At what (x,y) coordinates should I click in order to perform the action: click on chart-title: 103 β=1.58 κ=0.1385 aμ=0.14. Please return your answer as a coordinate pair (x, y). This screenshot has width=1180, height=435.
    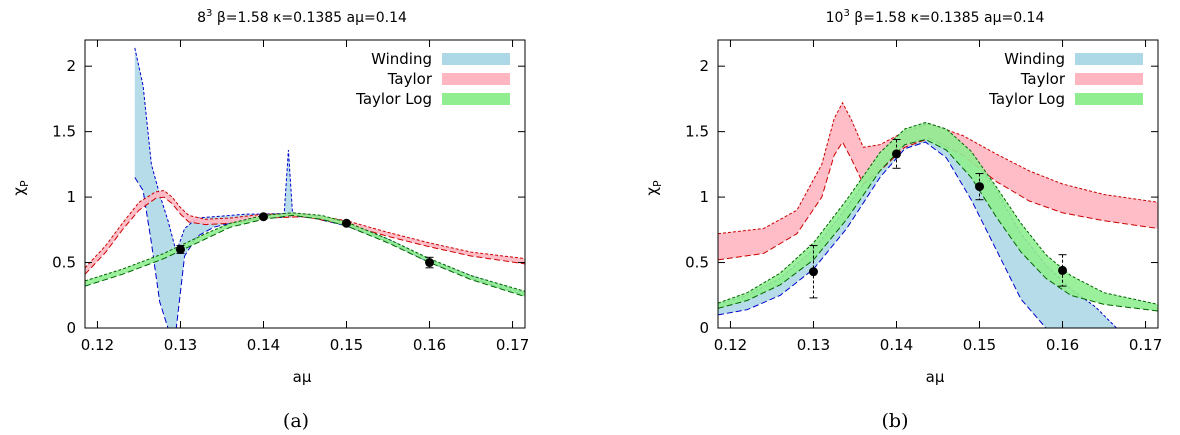
    Looking at the image, I should click on (935, 17).